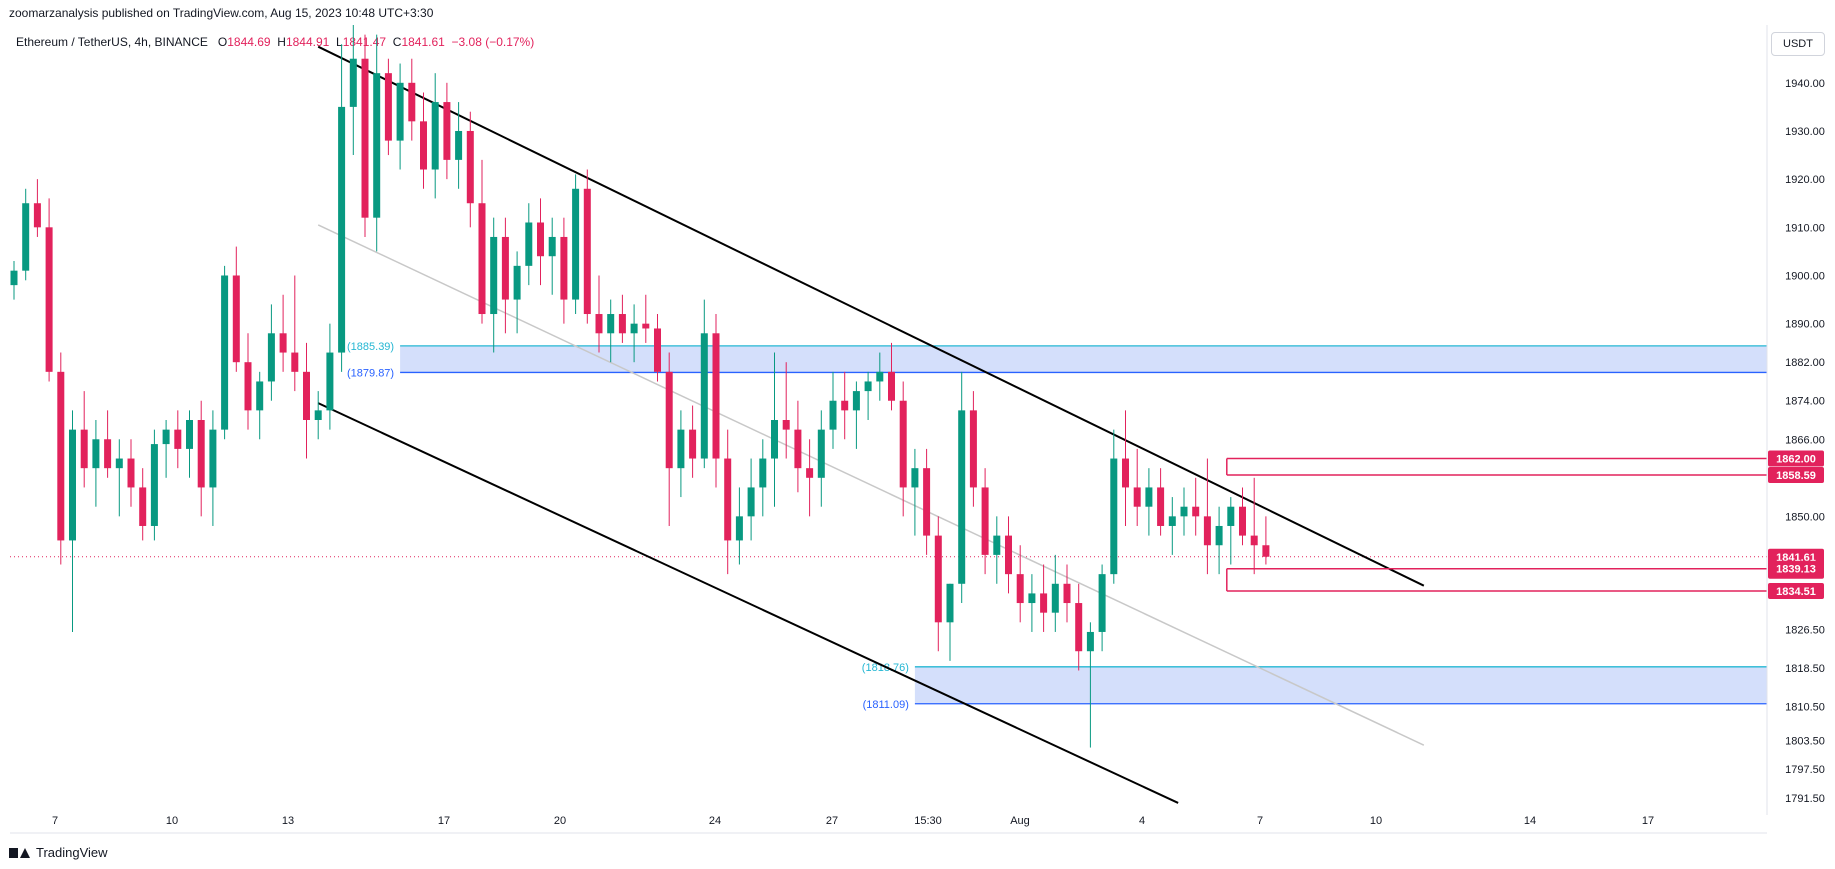 Image resolution: width=1835 pixels, height=869 pixels. I want to click on x-tick-label: 4, so click(1142, 821).